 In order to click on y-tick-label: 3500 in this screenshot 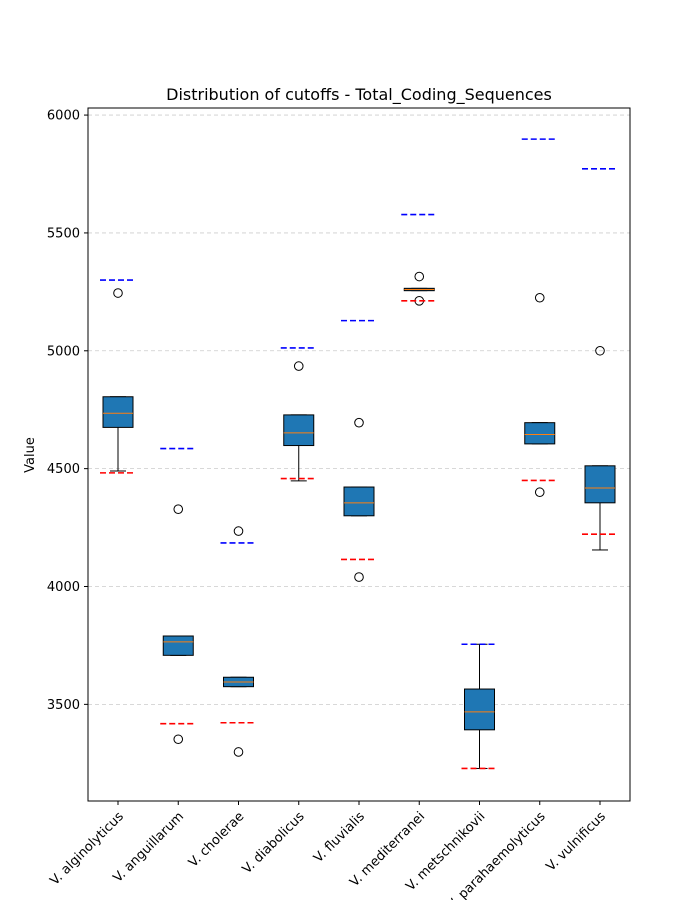, I will do `click(63, 705)`.